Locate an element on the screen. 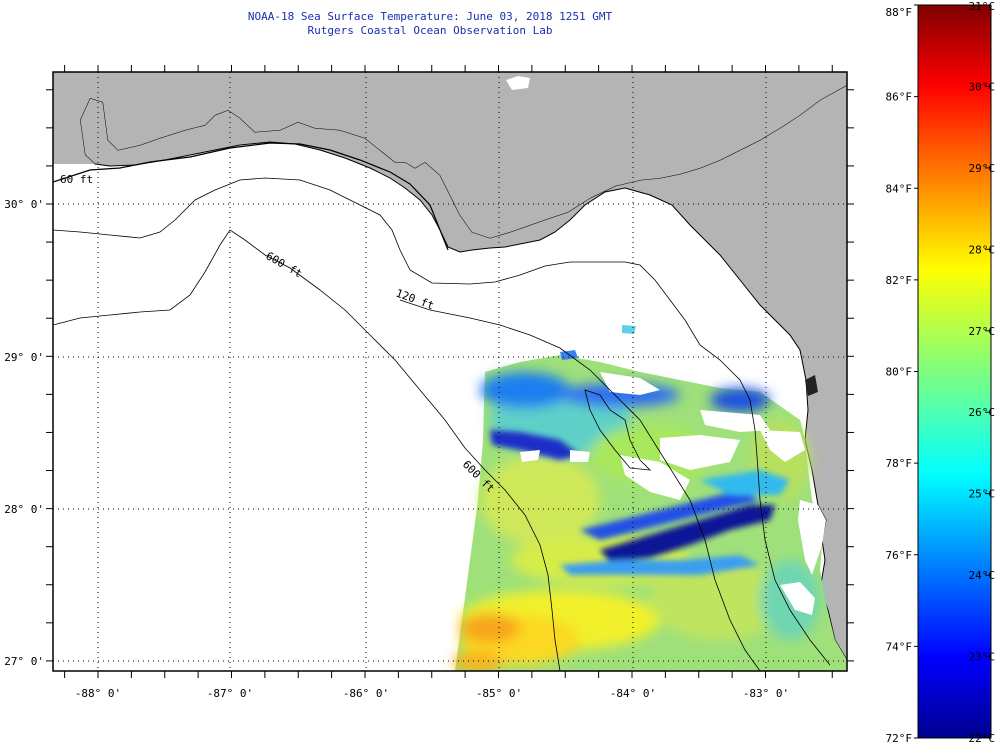  lon-label: -85° 0' is located at coordinates (499, 693).